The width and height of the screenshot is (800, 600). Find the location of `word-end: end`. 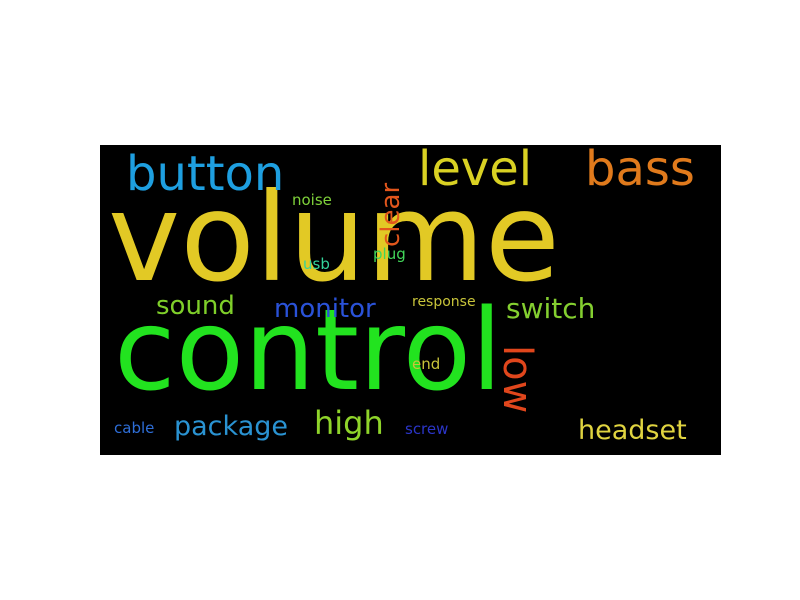

word-end: end is located at coordinates (426, 364).